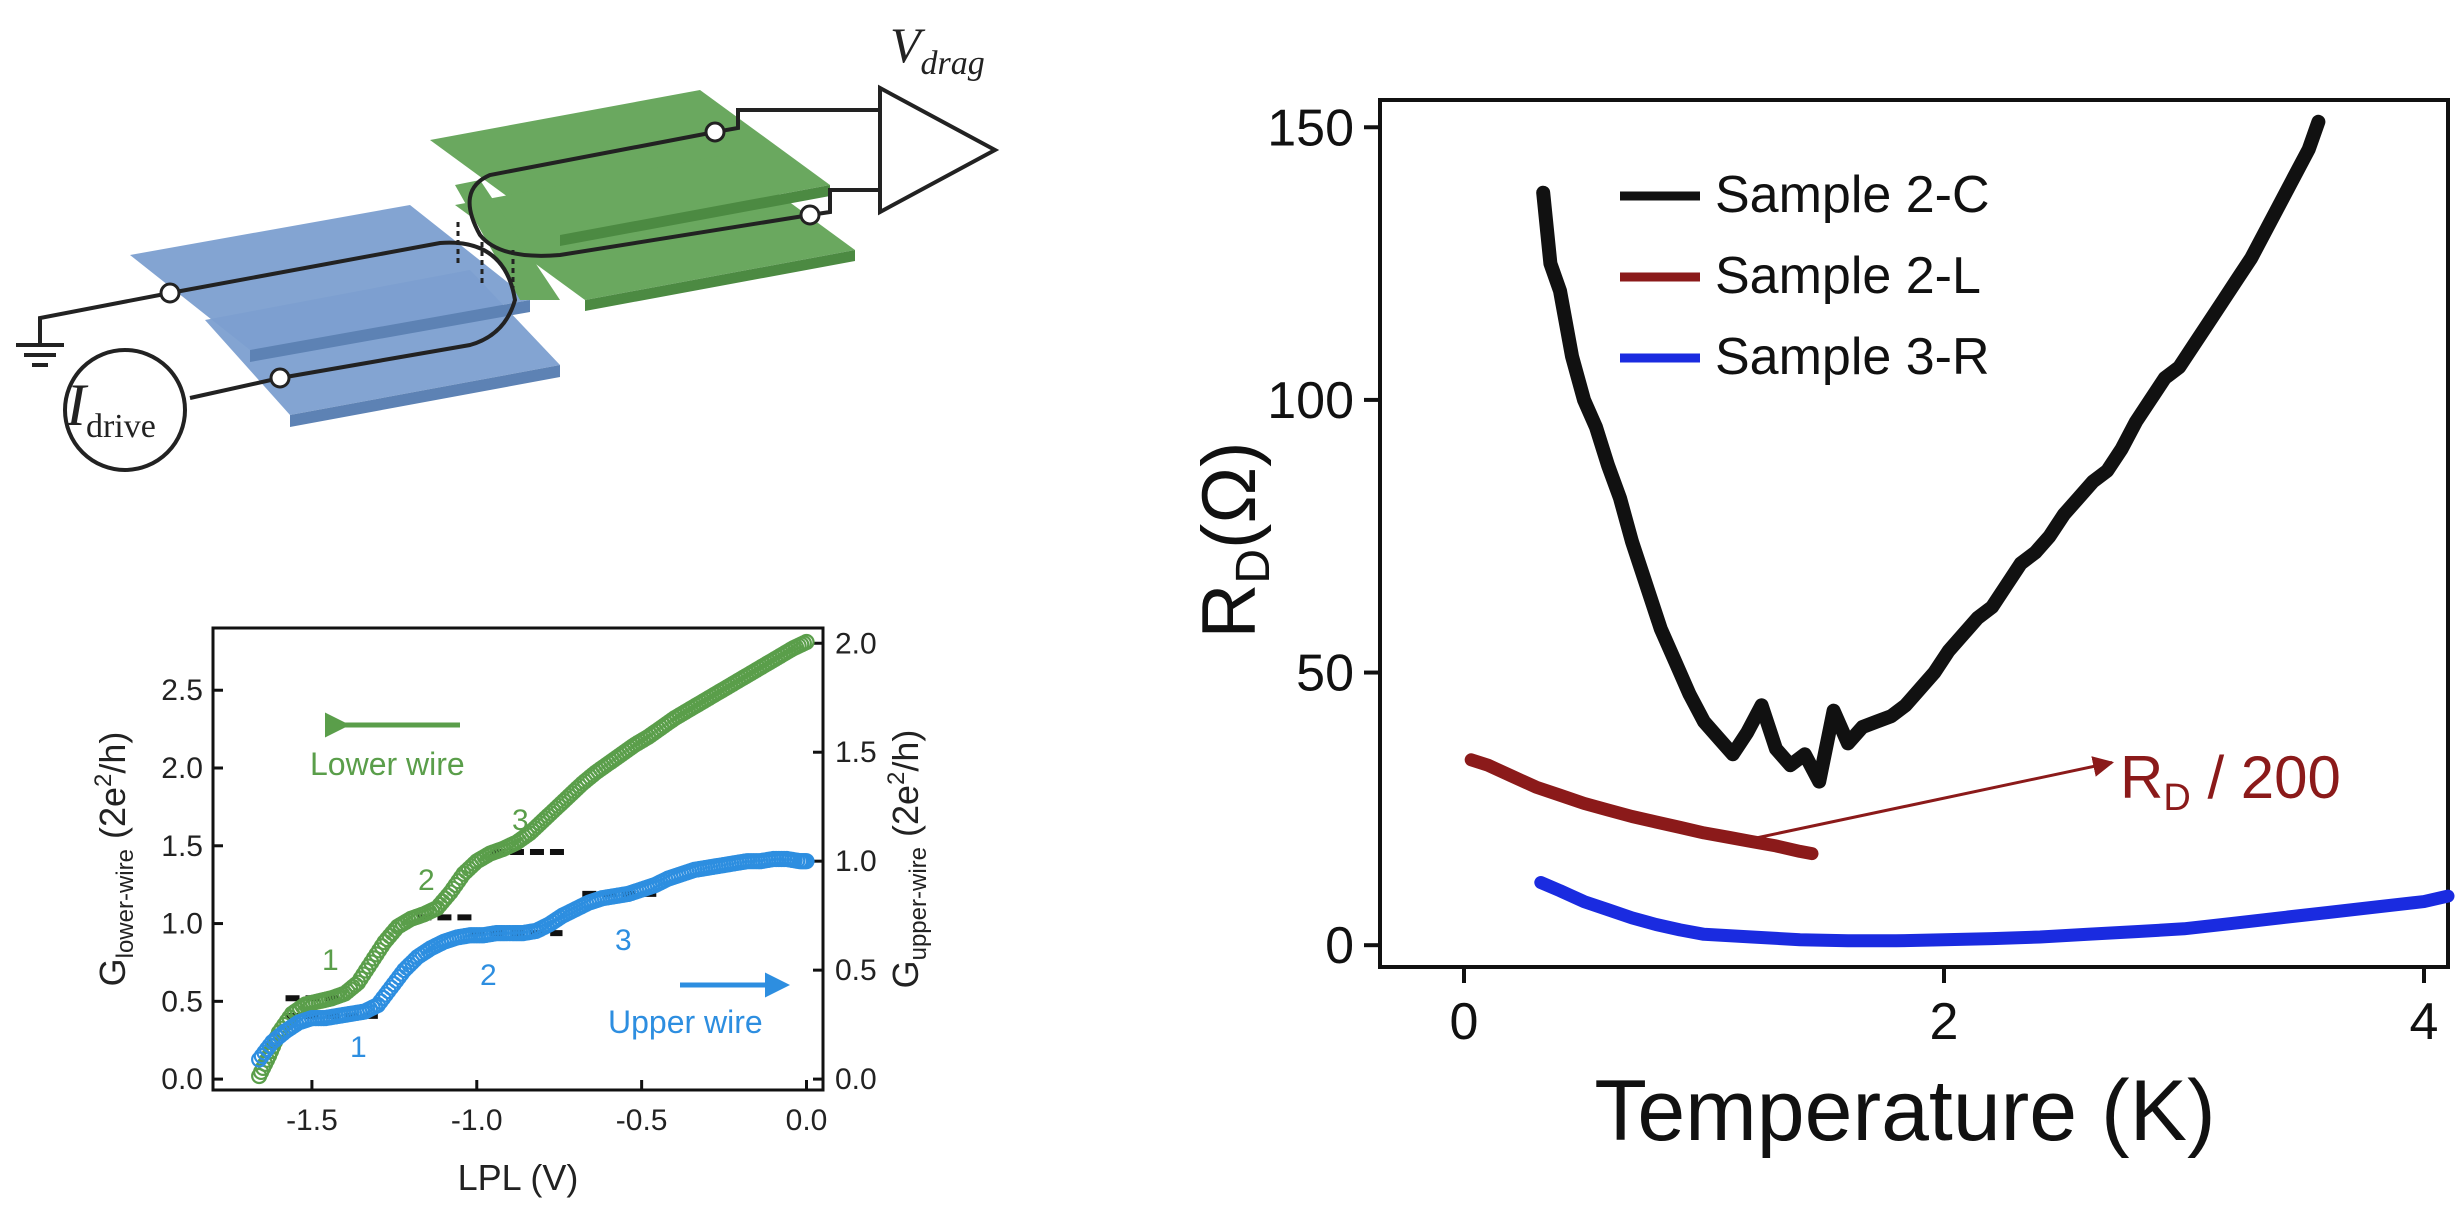 The width and height of the screenshot is (2460, 1214). What do you see at coordinates (170, 293) in the screenshot?
I see `contact-ground` at bounding box center [170, 293].